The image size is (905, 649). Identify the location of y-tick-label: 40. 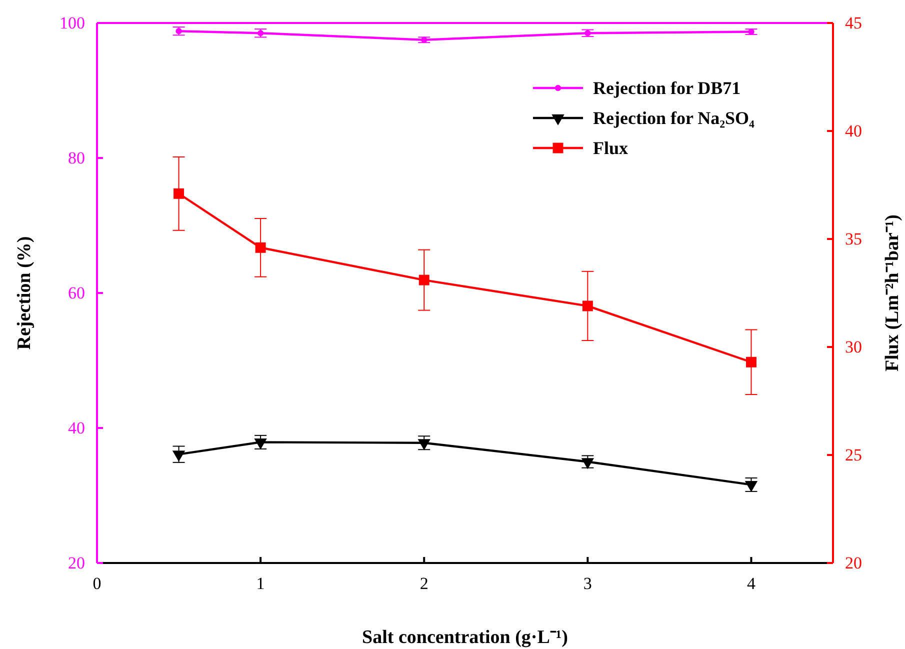
(76, 428).